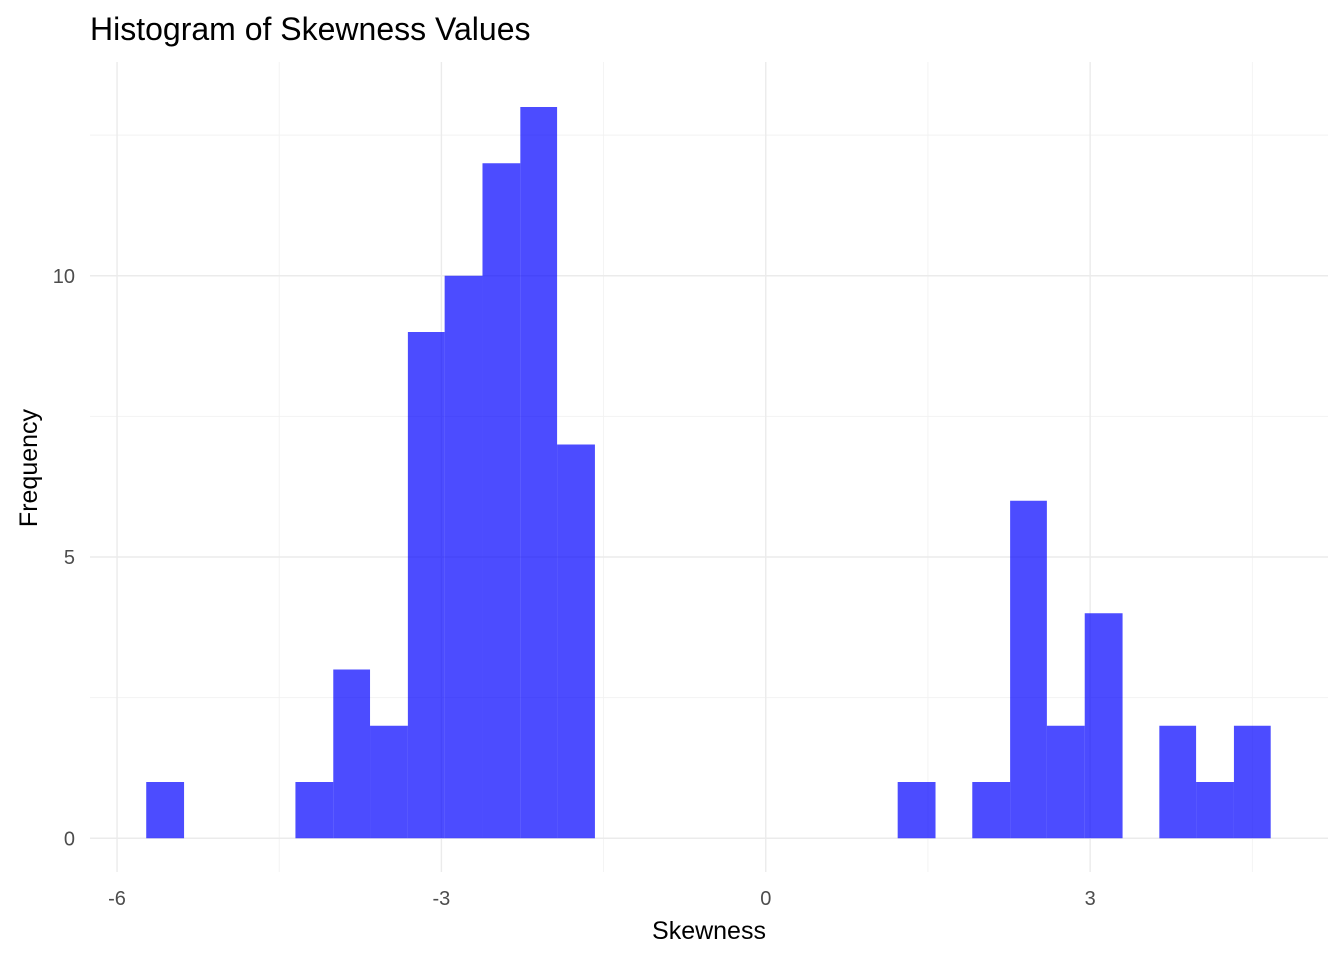 The height and width of the screenshot is (960, 1344). What do you see at coordinates (29, 467) in the screenshot?
I see `y-axis-title: Frequency` at bounding box center [29, 467].